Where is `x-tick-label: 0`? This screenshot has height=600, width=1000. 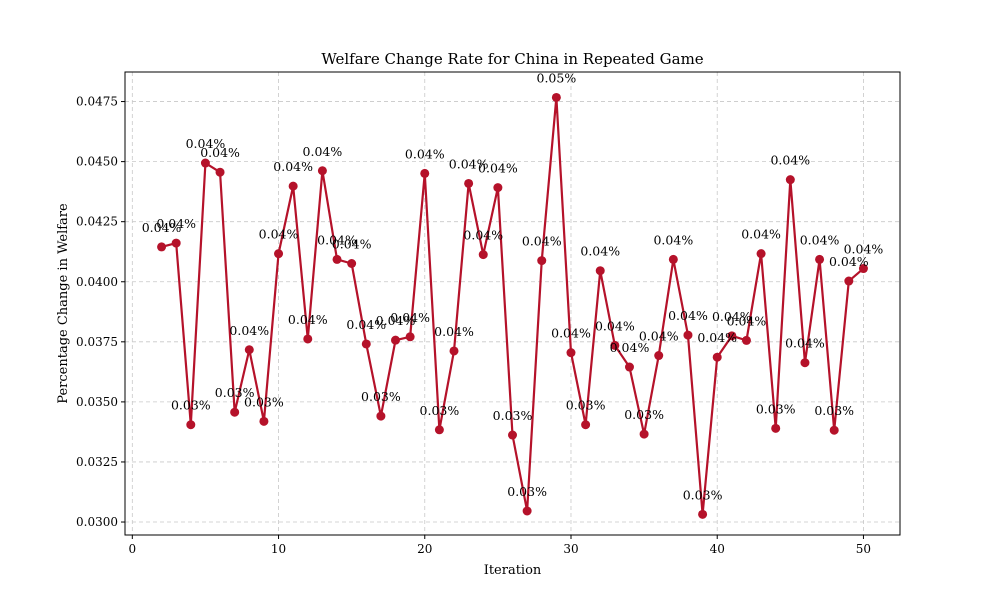 x-tick-label: 0 is located at coordinates (132, 549).